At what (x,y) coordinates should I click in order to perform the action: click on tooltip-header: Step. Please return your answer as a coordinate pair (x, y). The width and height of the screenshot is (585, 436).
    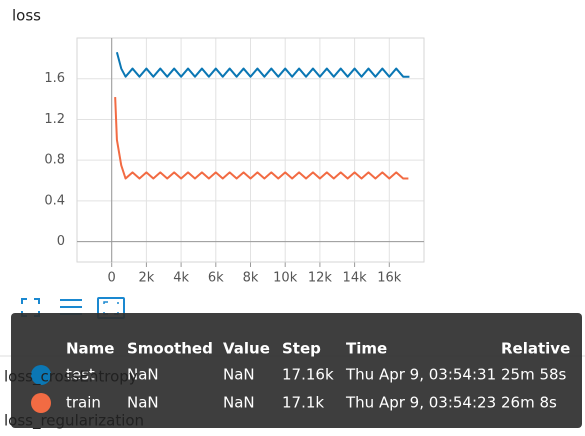
    Looking at the image, I should click on (301, 349).